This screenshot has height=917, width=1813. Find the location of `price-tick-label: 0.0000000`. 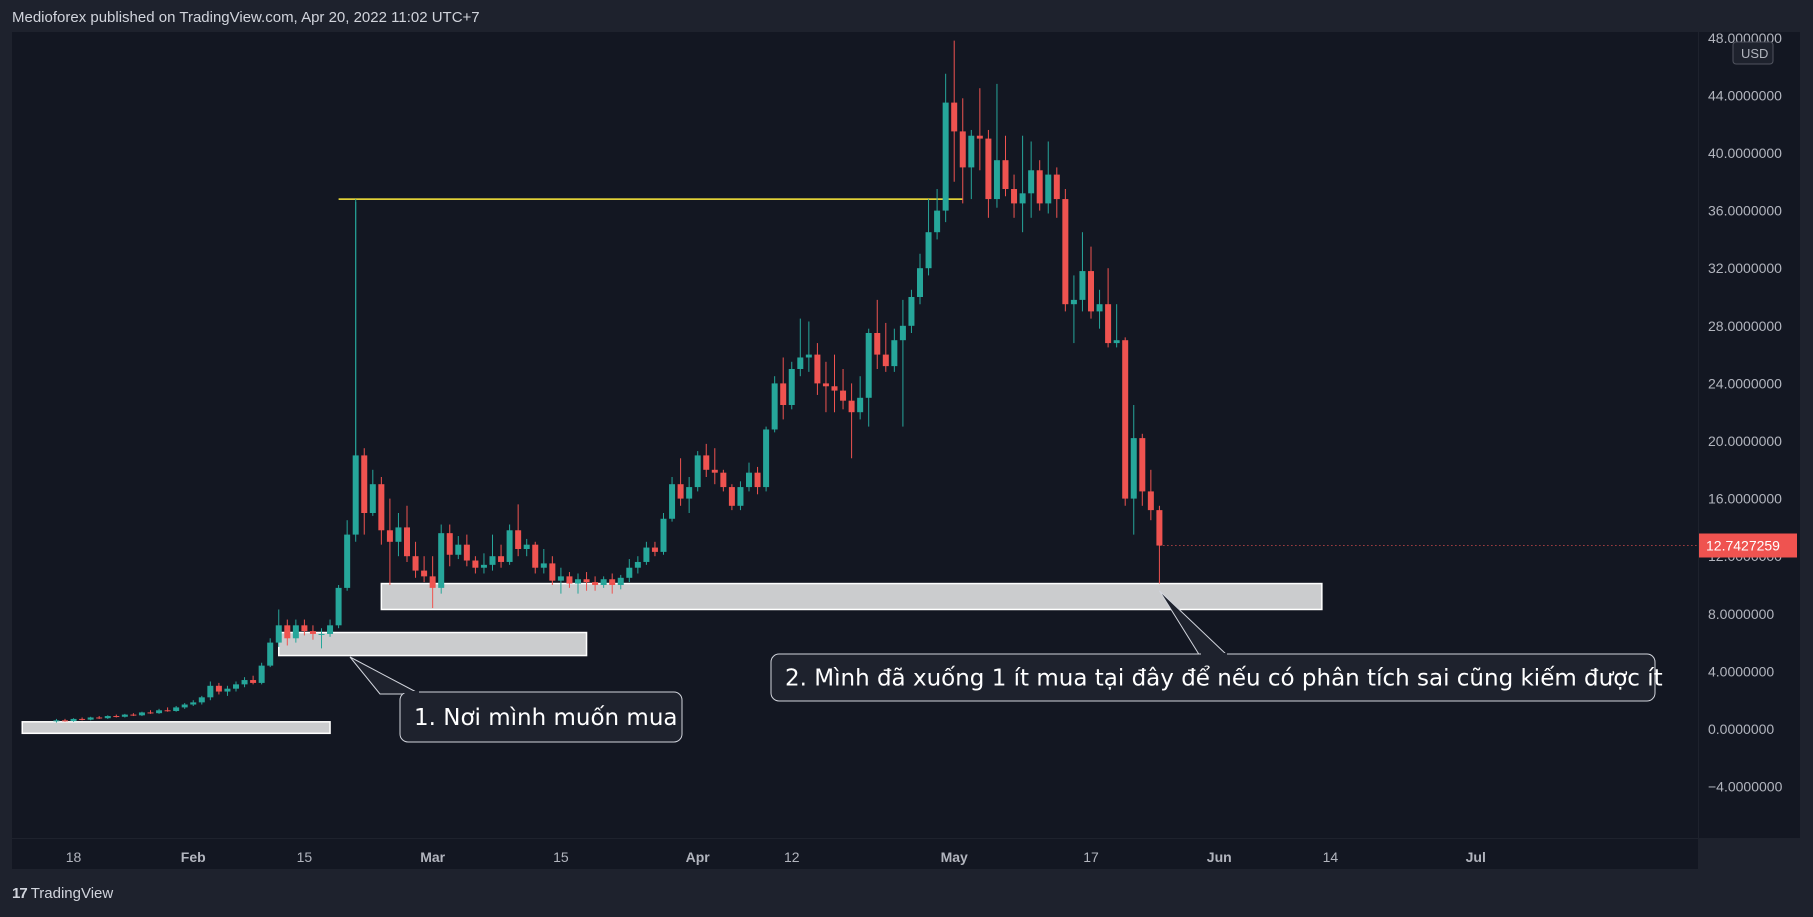

price-tick-label: 0.0000000 is located at coordinates (1741, 729).